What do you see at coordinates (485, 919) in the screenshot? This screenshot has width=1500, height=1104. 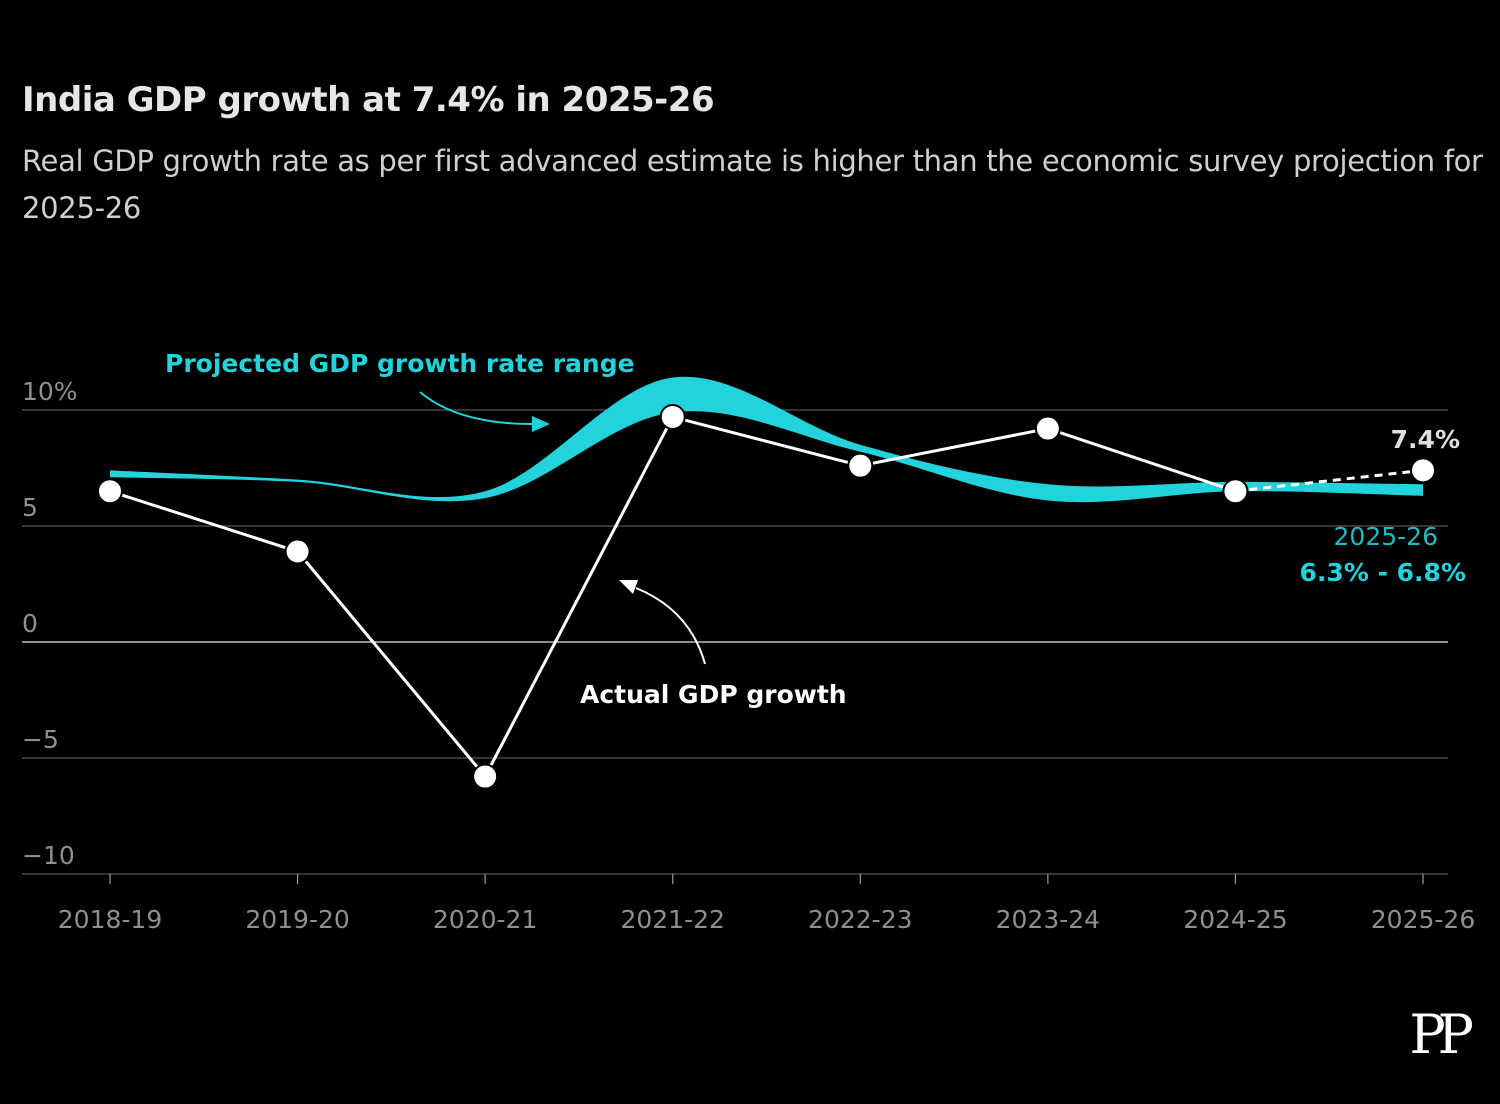 I see `x-tick-label: 2020-21` at bounding box center [485, 919].